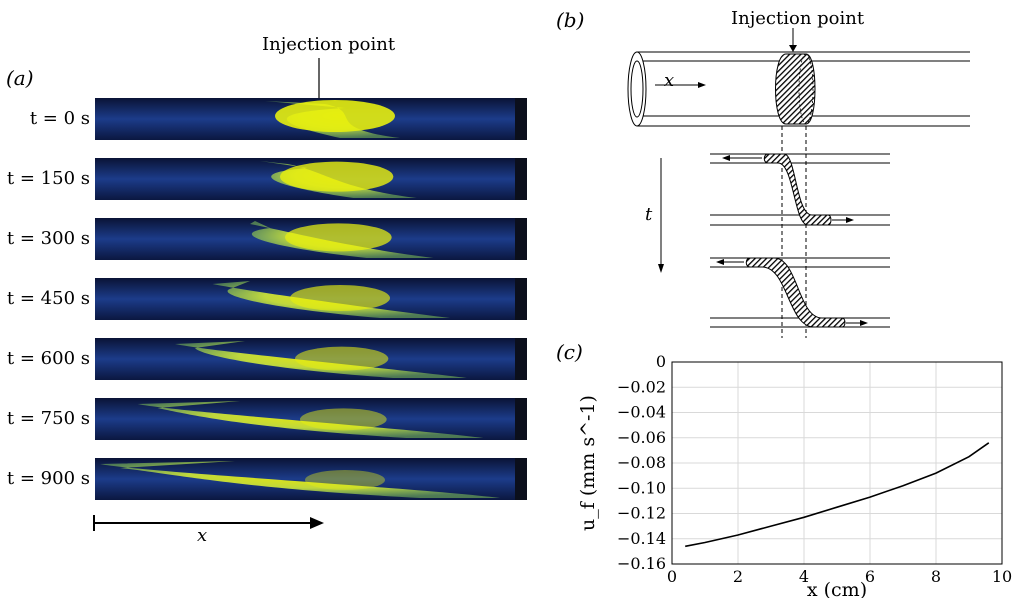 The width and height of the screenshot is (1022, 598). Describe the element at coordinates (804, 576) in the screenshot. I see `x-tick-label: 4` at that location.